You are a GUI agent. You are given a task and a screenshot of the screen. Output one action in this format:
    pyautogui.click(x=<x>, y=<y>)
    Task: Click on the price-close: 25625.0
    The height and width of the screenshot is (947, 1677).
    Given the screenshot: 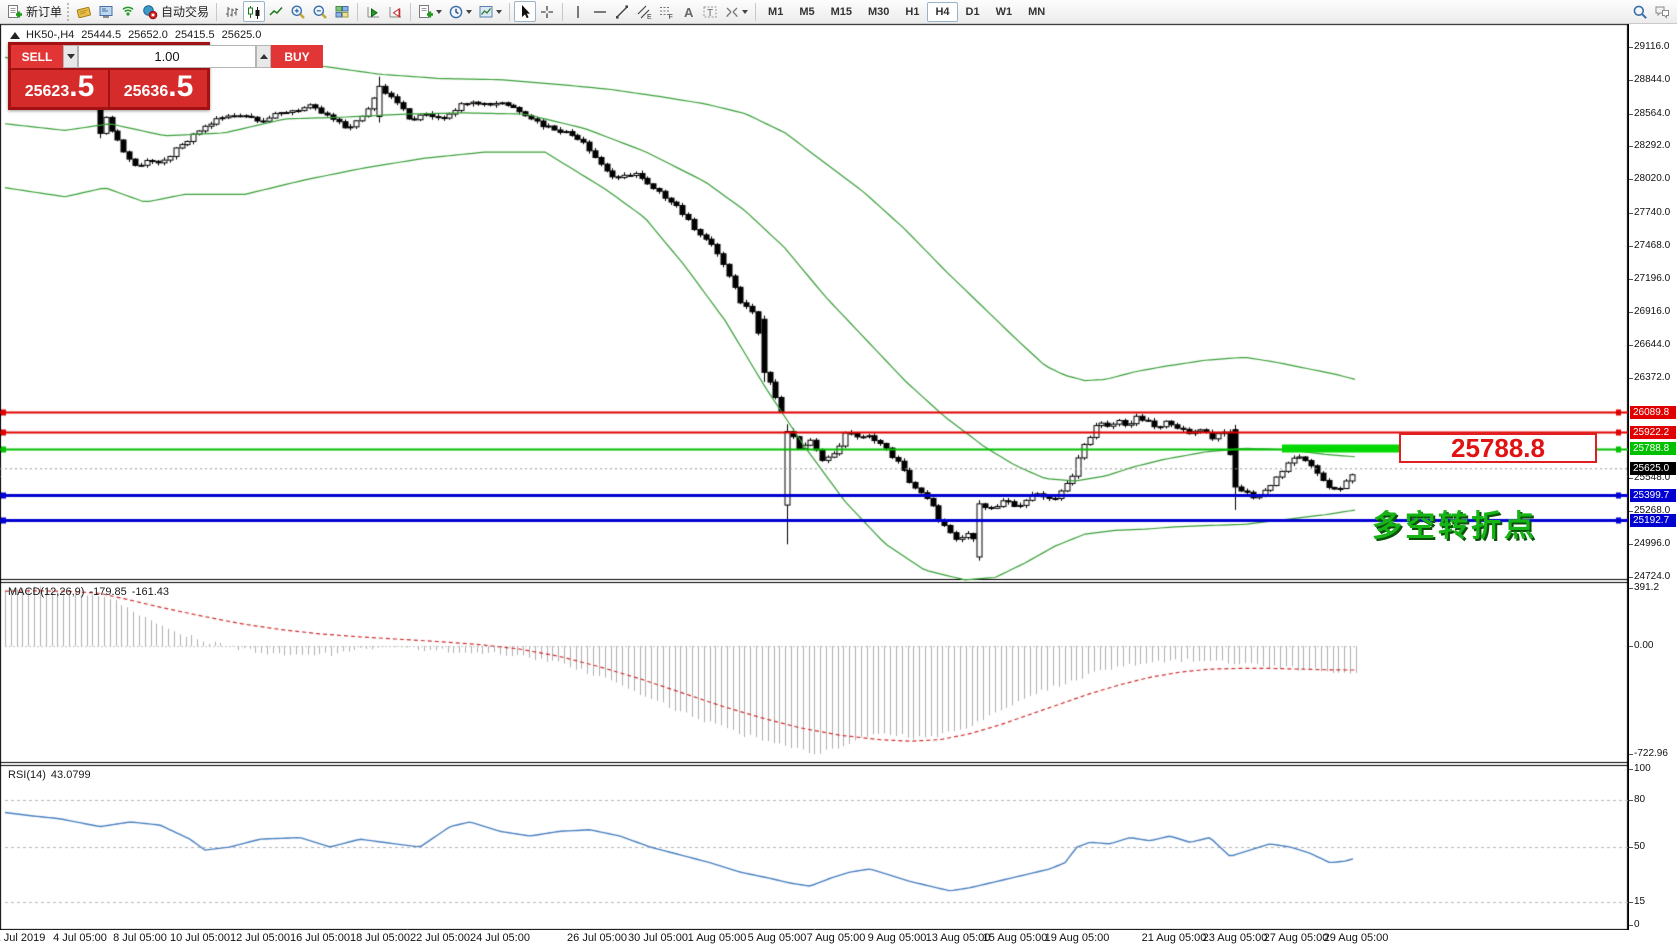 What is the action you would take?
    pyautogui.click(x=241, y=35)
    